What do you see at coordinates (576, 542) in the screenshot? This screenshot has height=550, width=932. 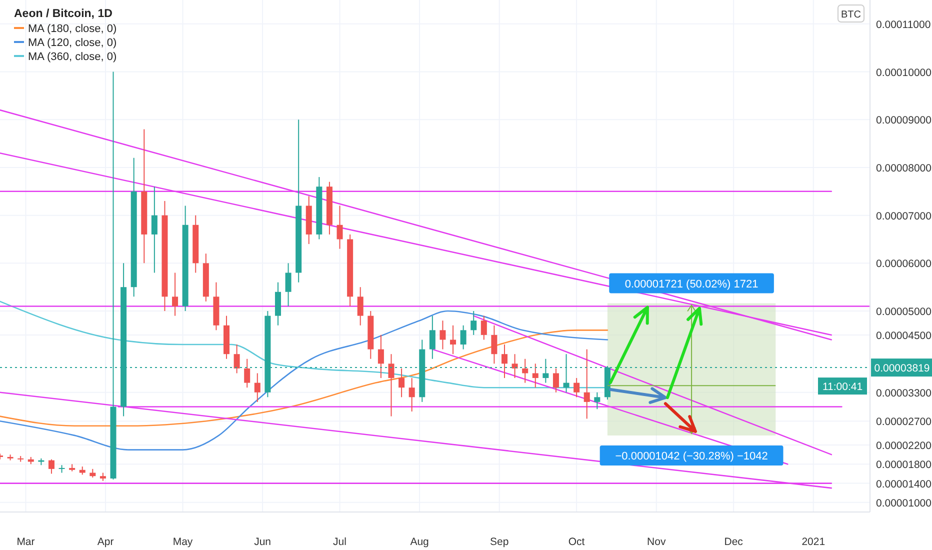 I see `x-tick-label: Oct` at bounding box center [576, 542].